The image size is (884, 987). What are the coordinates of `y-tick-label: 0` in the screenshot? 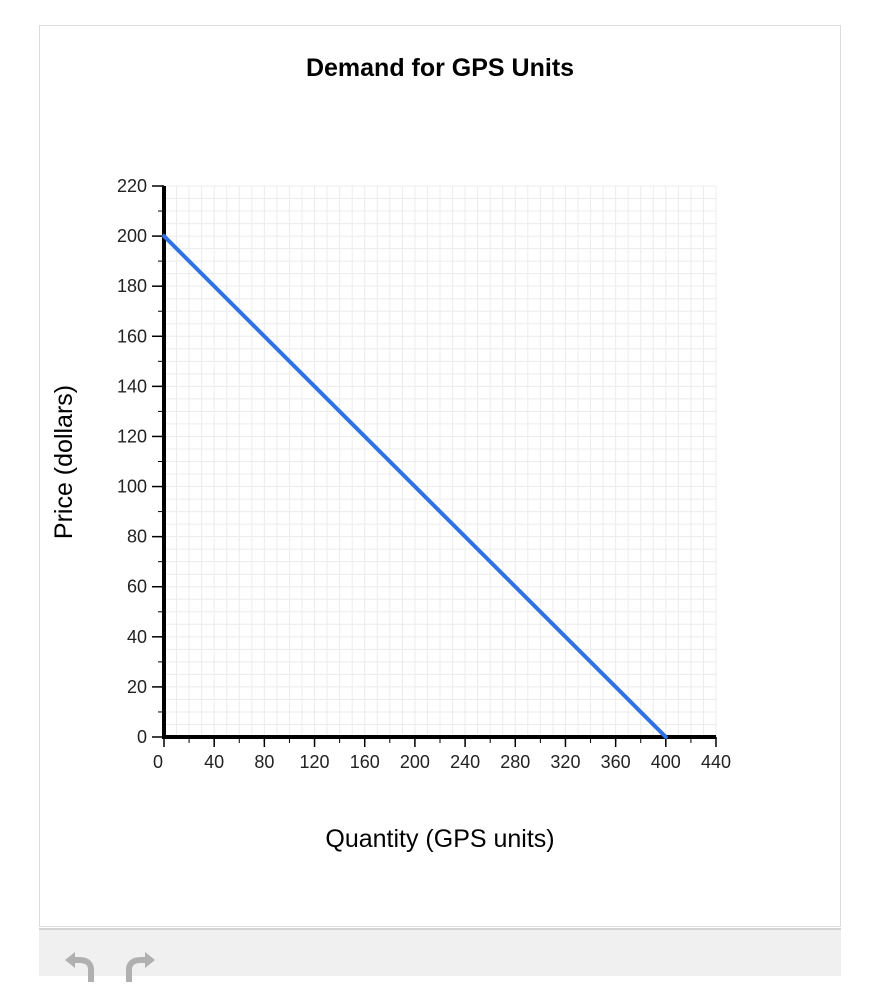 It's located at (142, 737).